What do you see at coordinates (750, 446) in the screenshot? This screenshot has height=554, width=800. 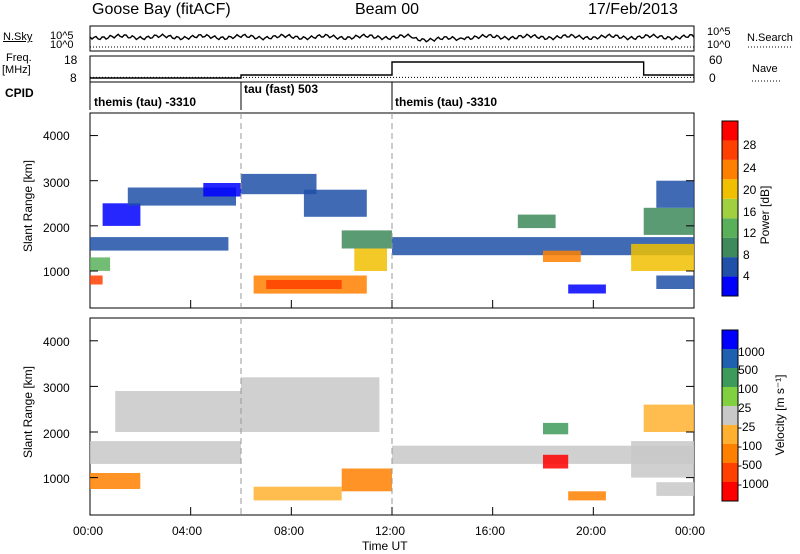 I see `vel-cb-tick-neg100: -100` at bounding box center [750, 446].